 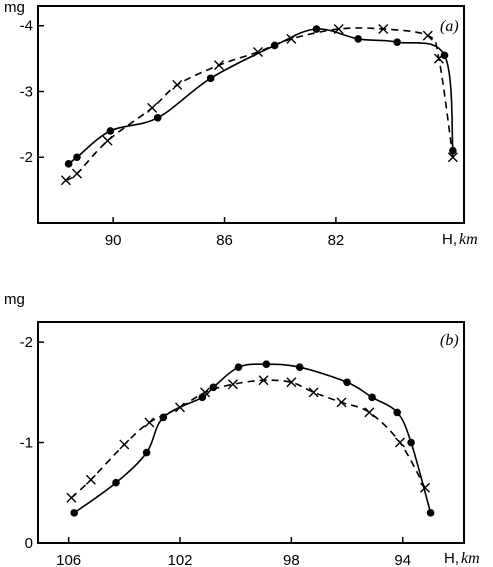 I want to click on y-axis-label-a: mg, so click(x=14, y=8).